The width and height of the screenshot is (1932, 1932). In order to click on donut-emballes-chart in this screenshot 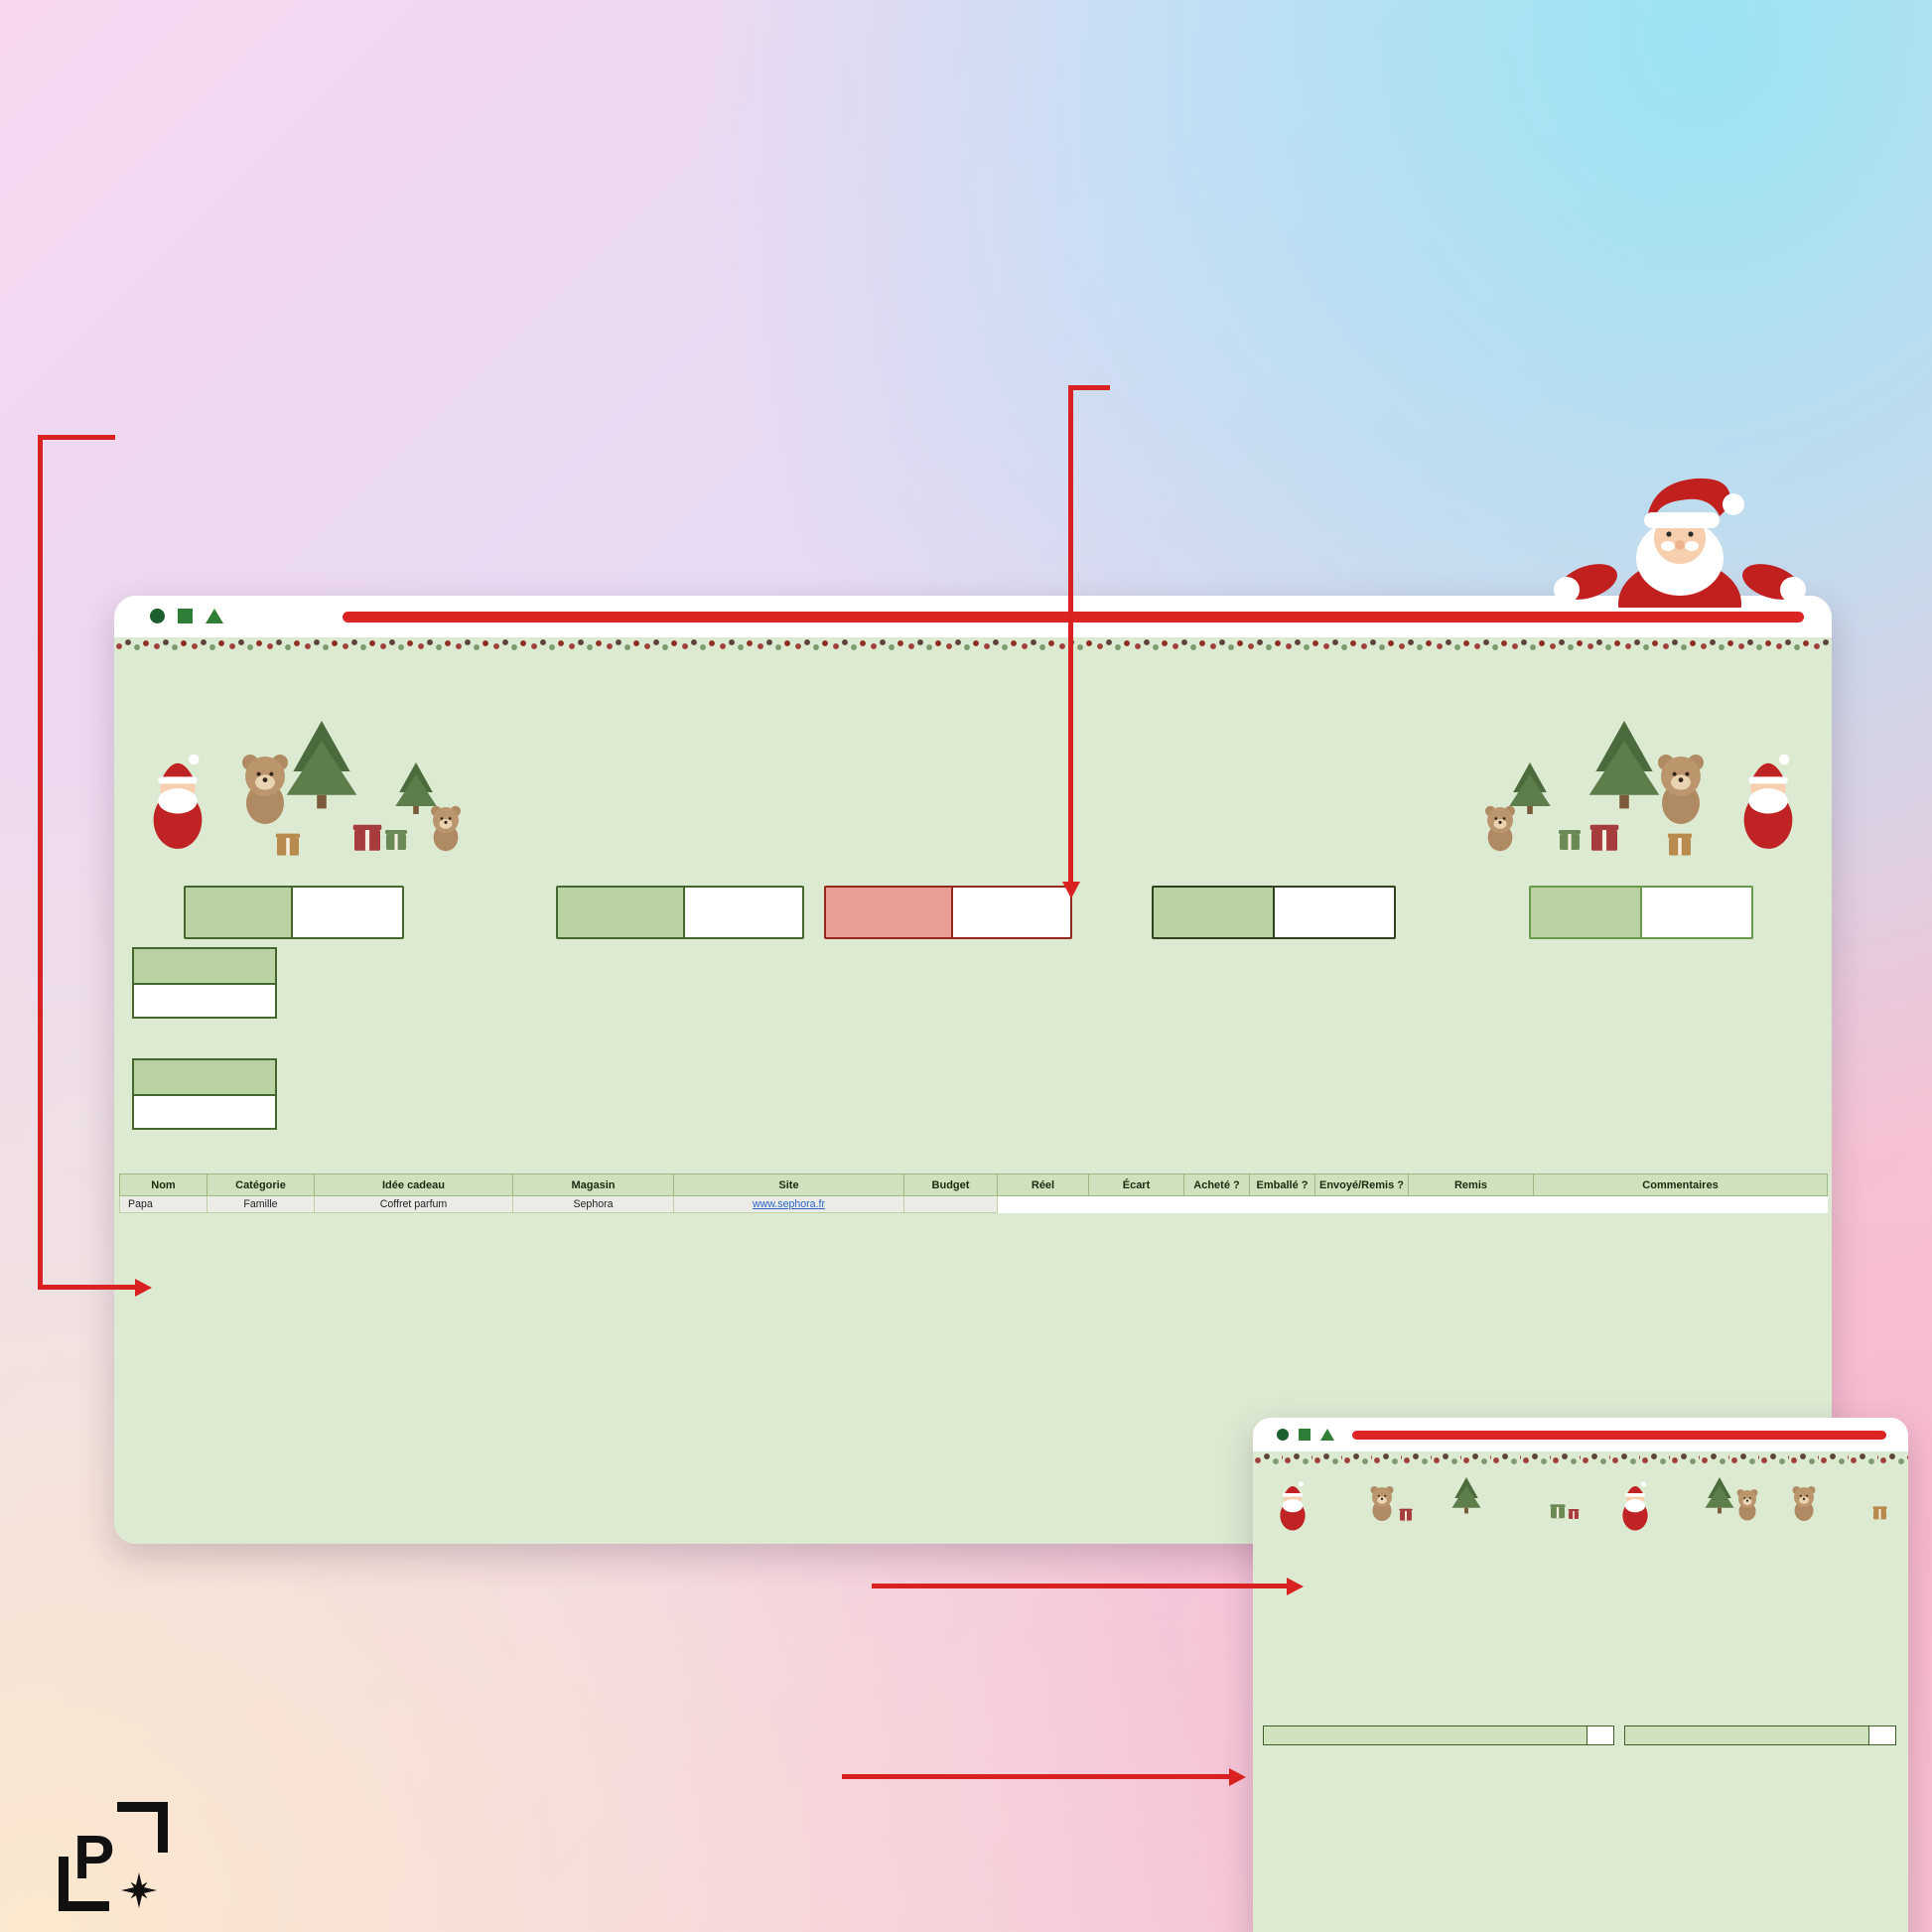, I will do `click(1372, 1037)`.